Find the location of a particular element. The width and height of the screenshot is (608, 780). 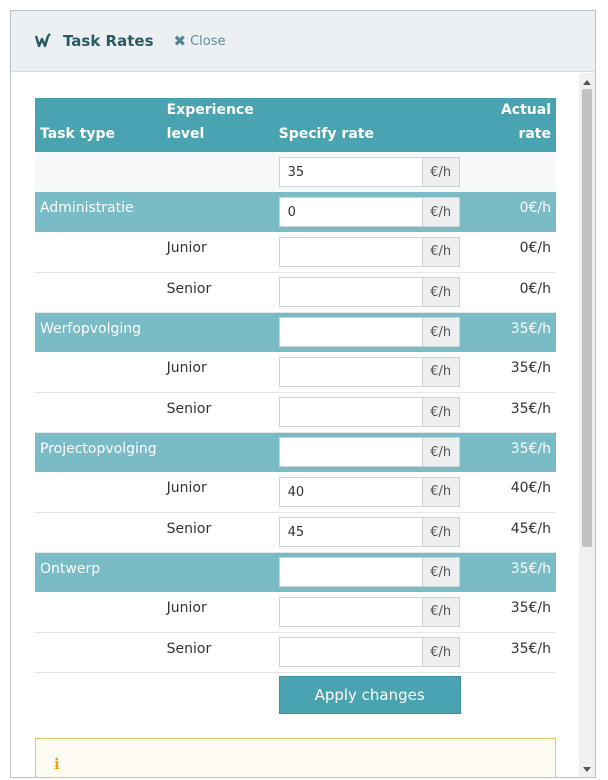

rate-input-group: 0 €/h is located at coordinates (369, 212).